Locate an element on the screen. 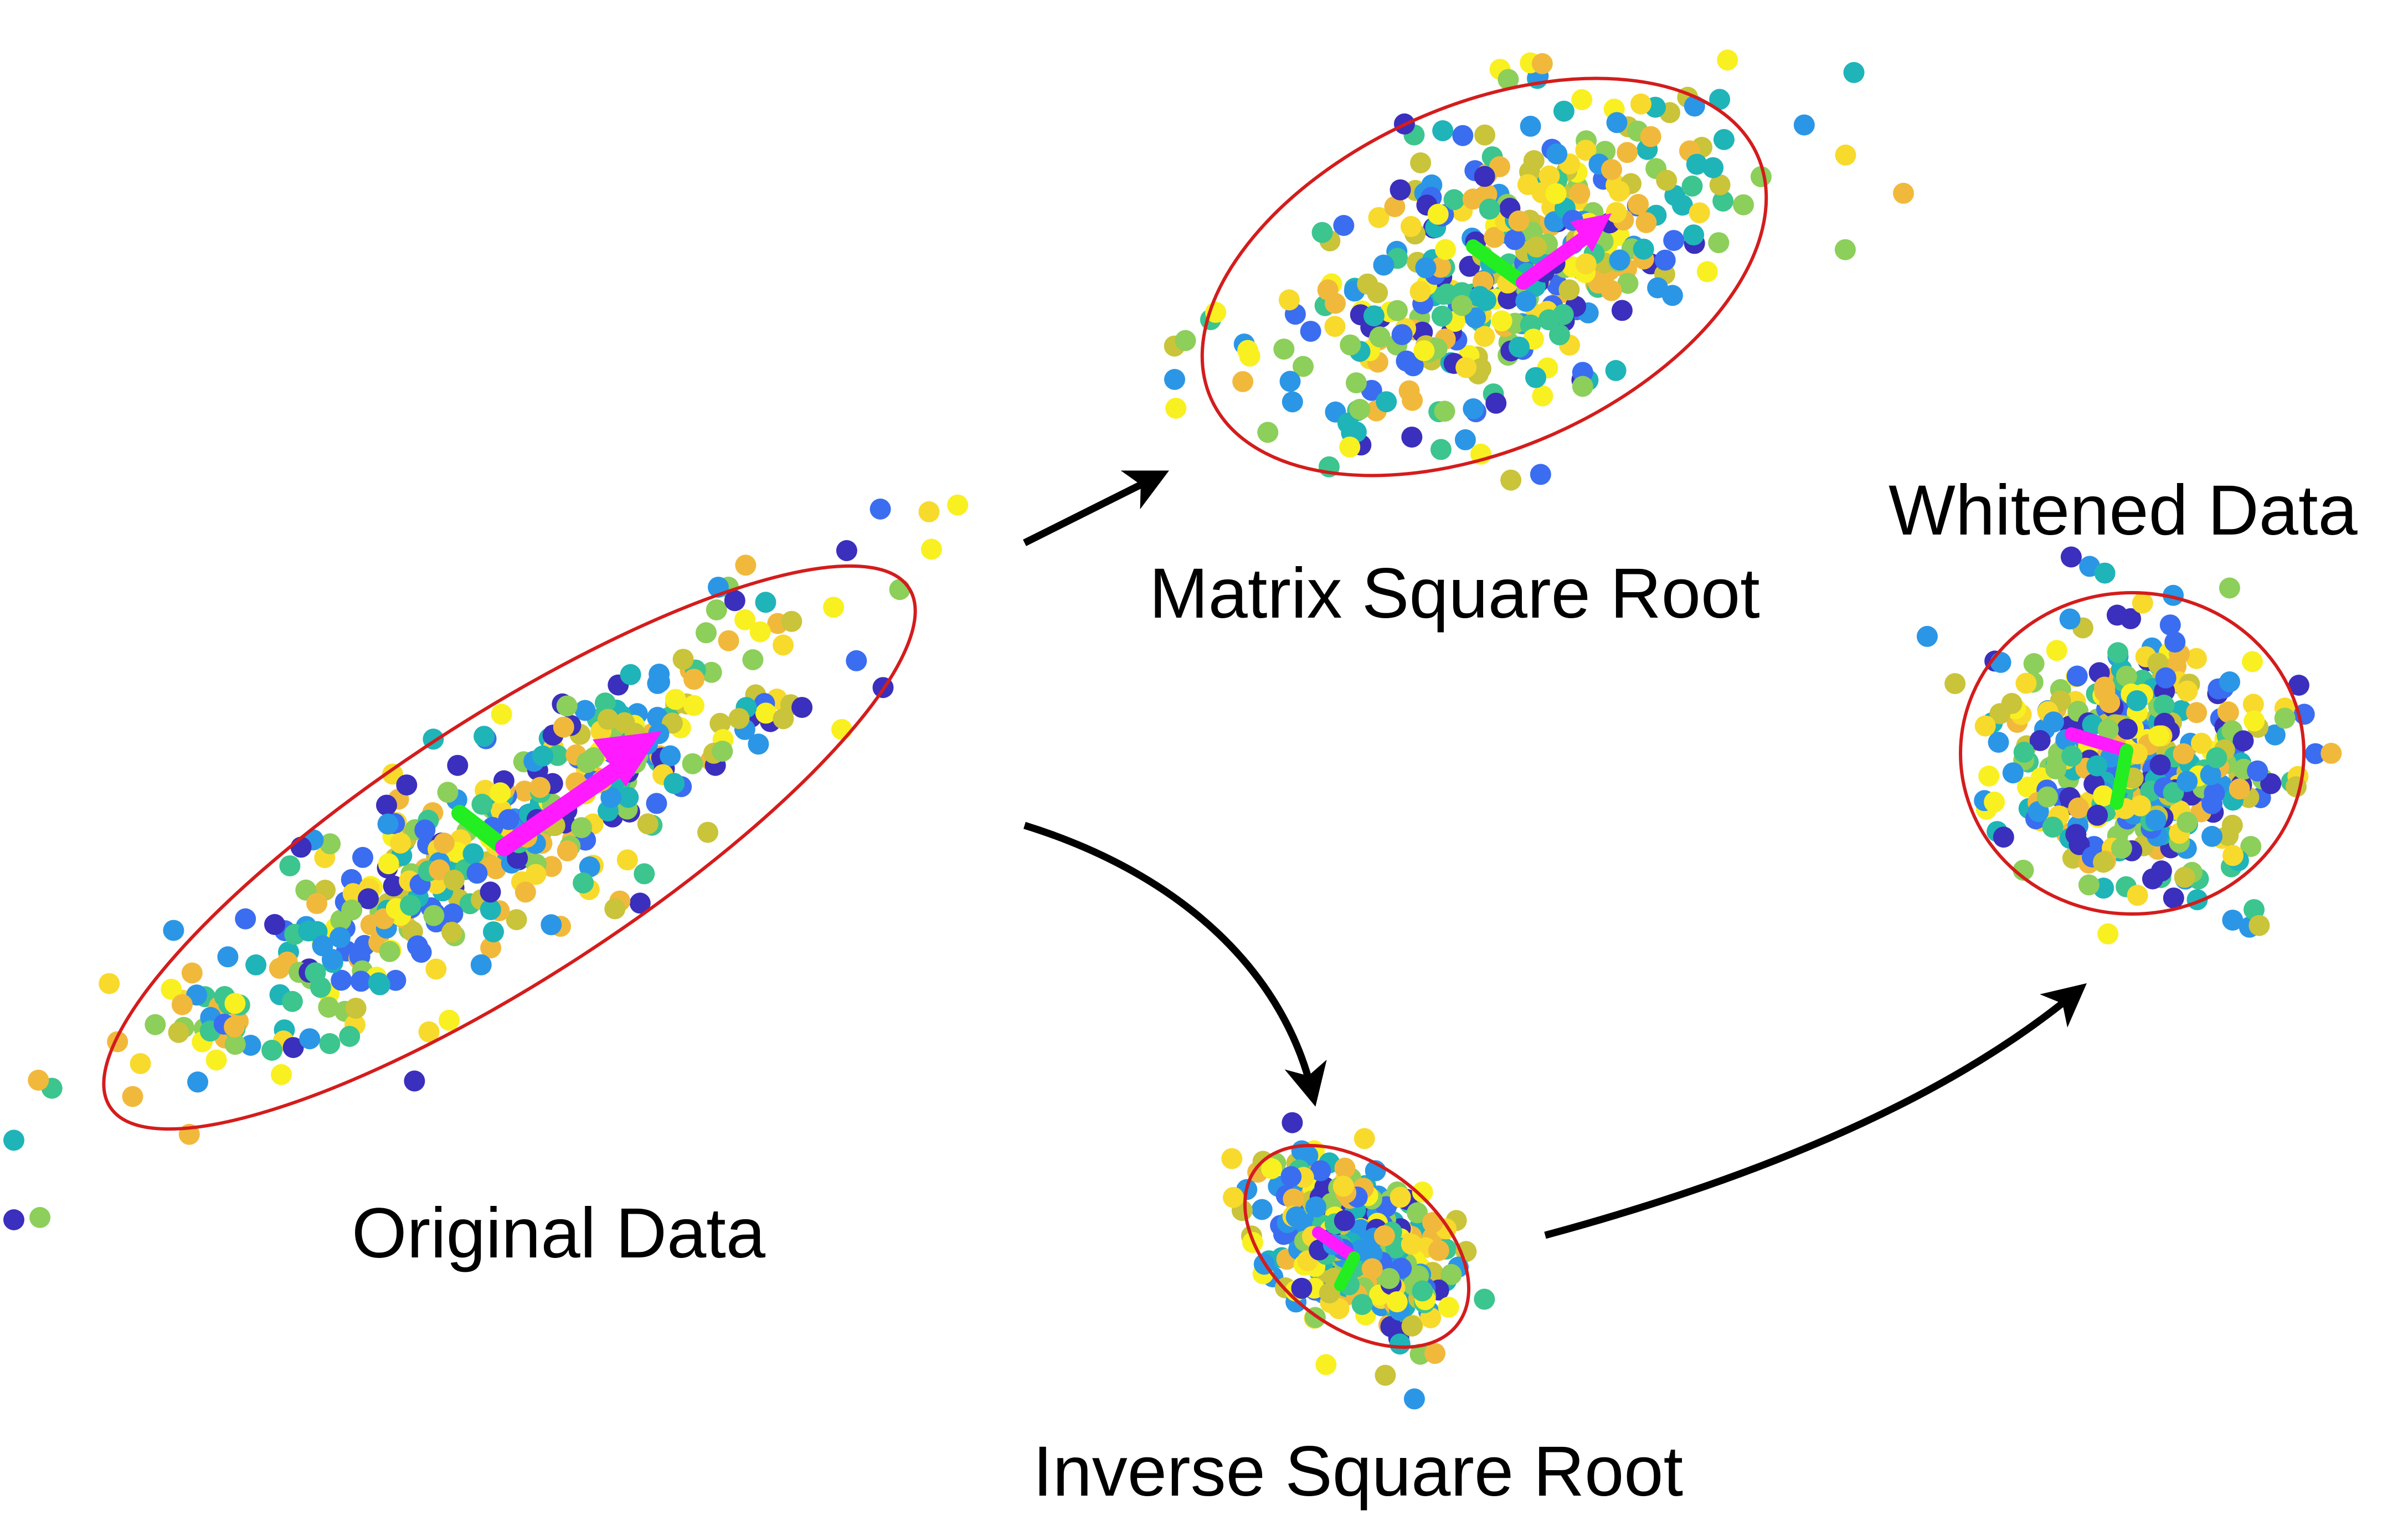  scatter-points-inverse-sqrt is located at coordinates (1358, 1261).